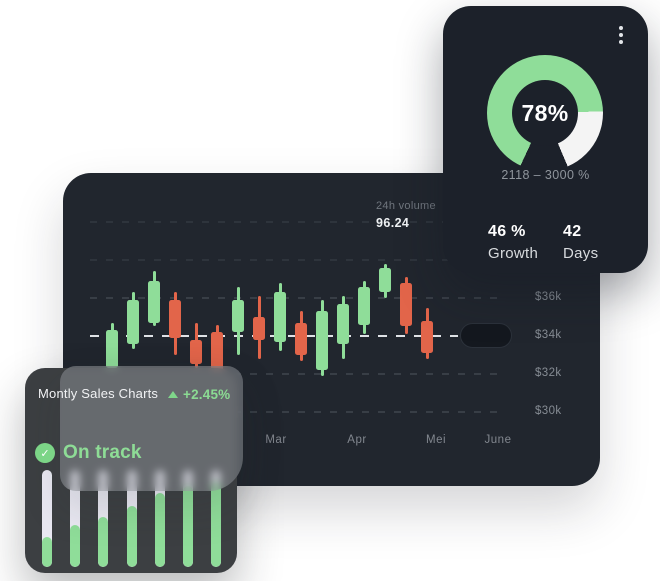 The image size is (660, 581). I want to click on gauge-donut-chart: 78%, so click(545, 113).